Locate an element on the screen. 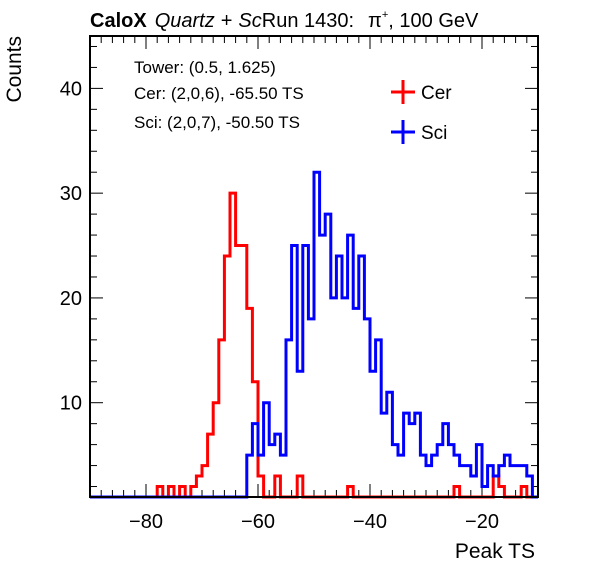  y-axis-label: Counts is located at coordinates (14, 69).